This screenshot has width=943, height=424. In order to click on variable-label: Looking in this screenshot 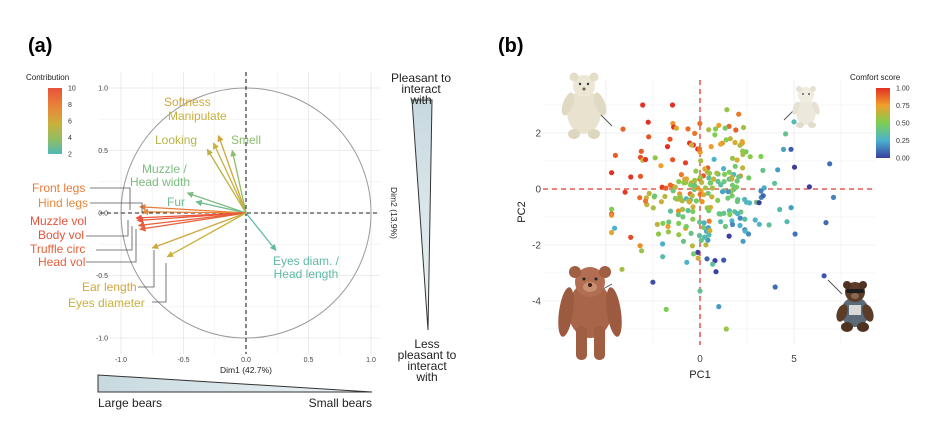, I will do `click(176, 140)`.